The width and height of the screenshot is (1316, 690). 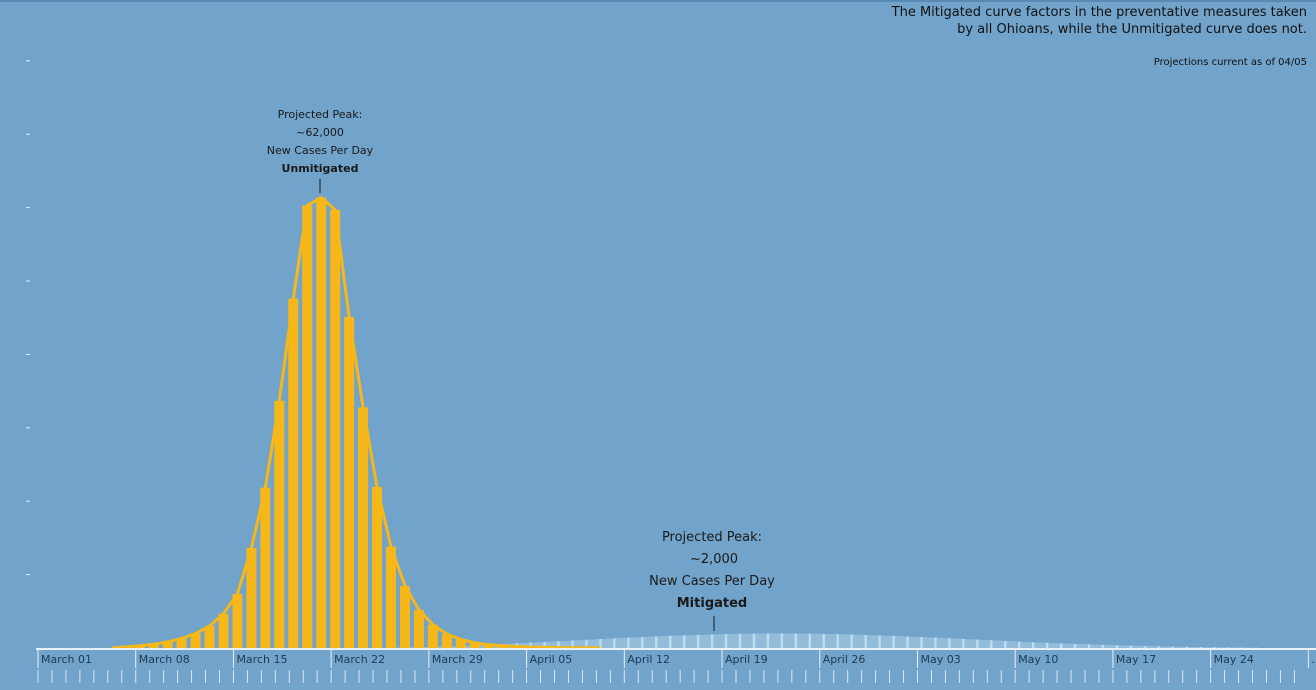 What do you see at coordinates (359, 659) in the screenshot?
I see `x-tick-label: March 22` at bounding box center [359, 659].